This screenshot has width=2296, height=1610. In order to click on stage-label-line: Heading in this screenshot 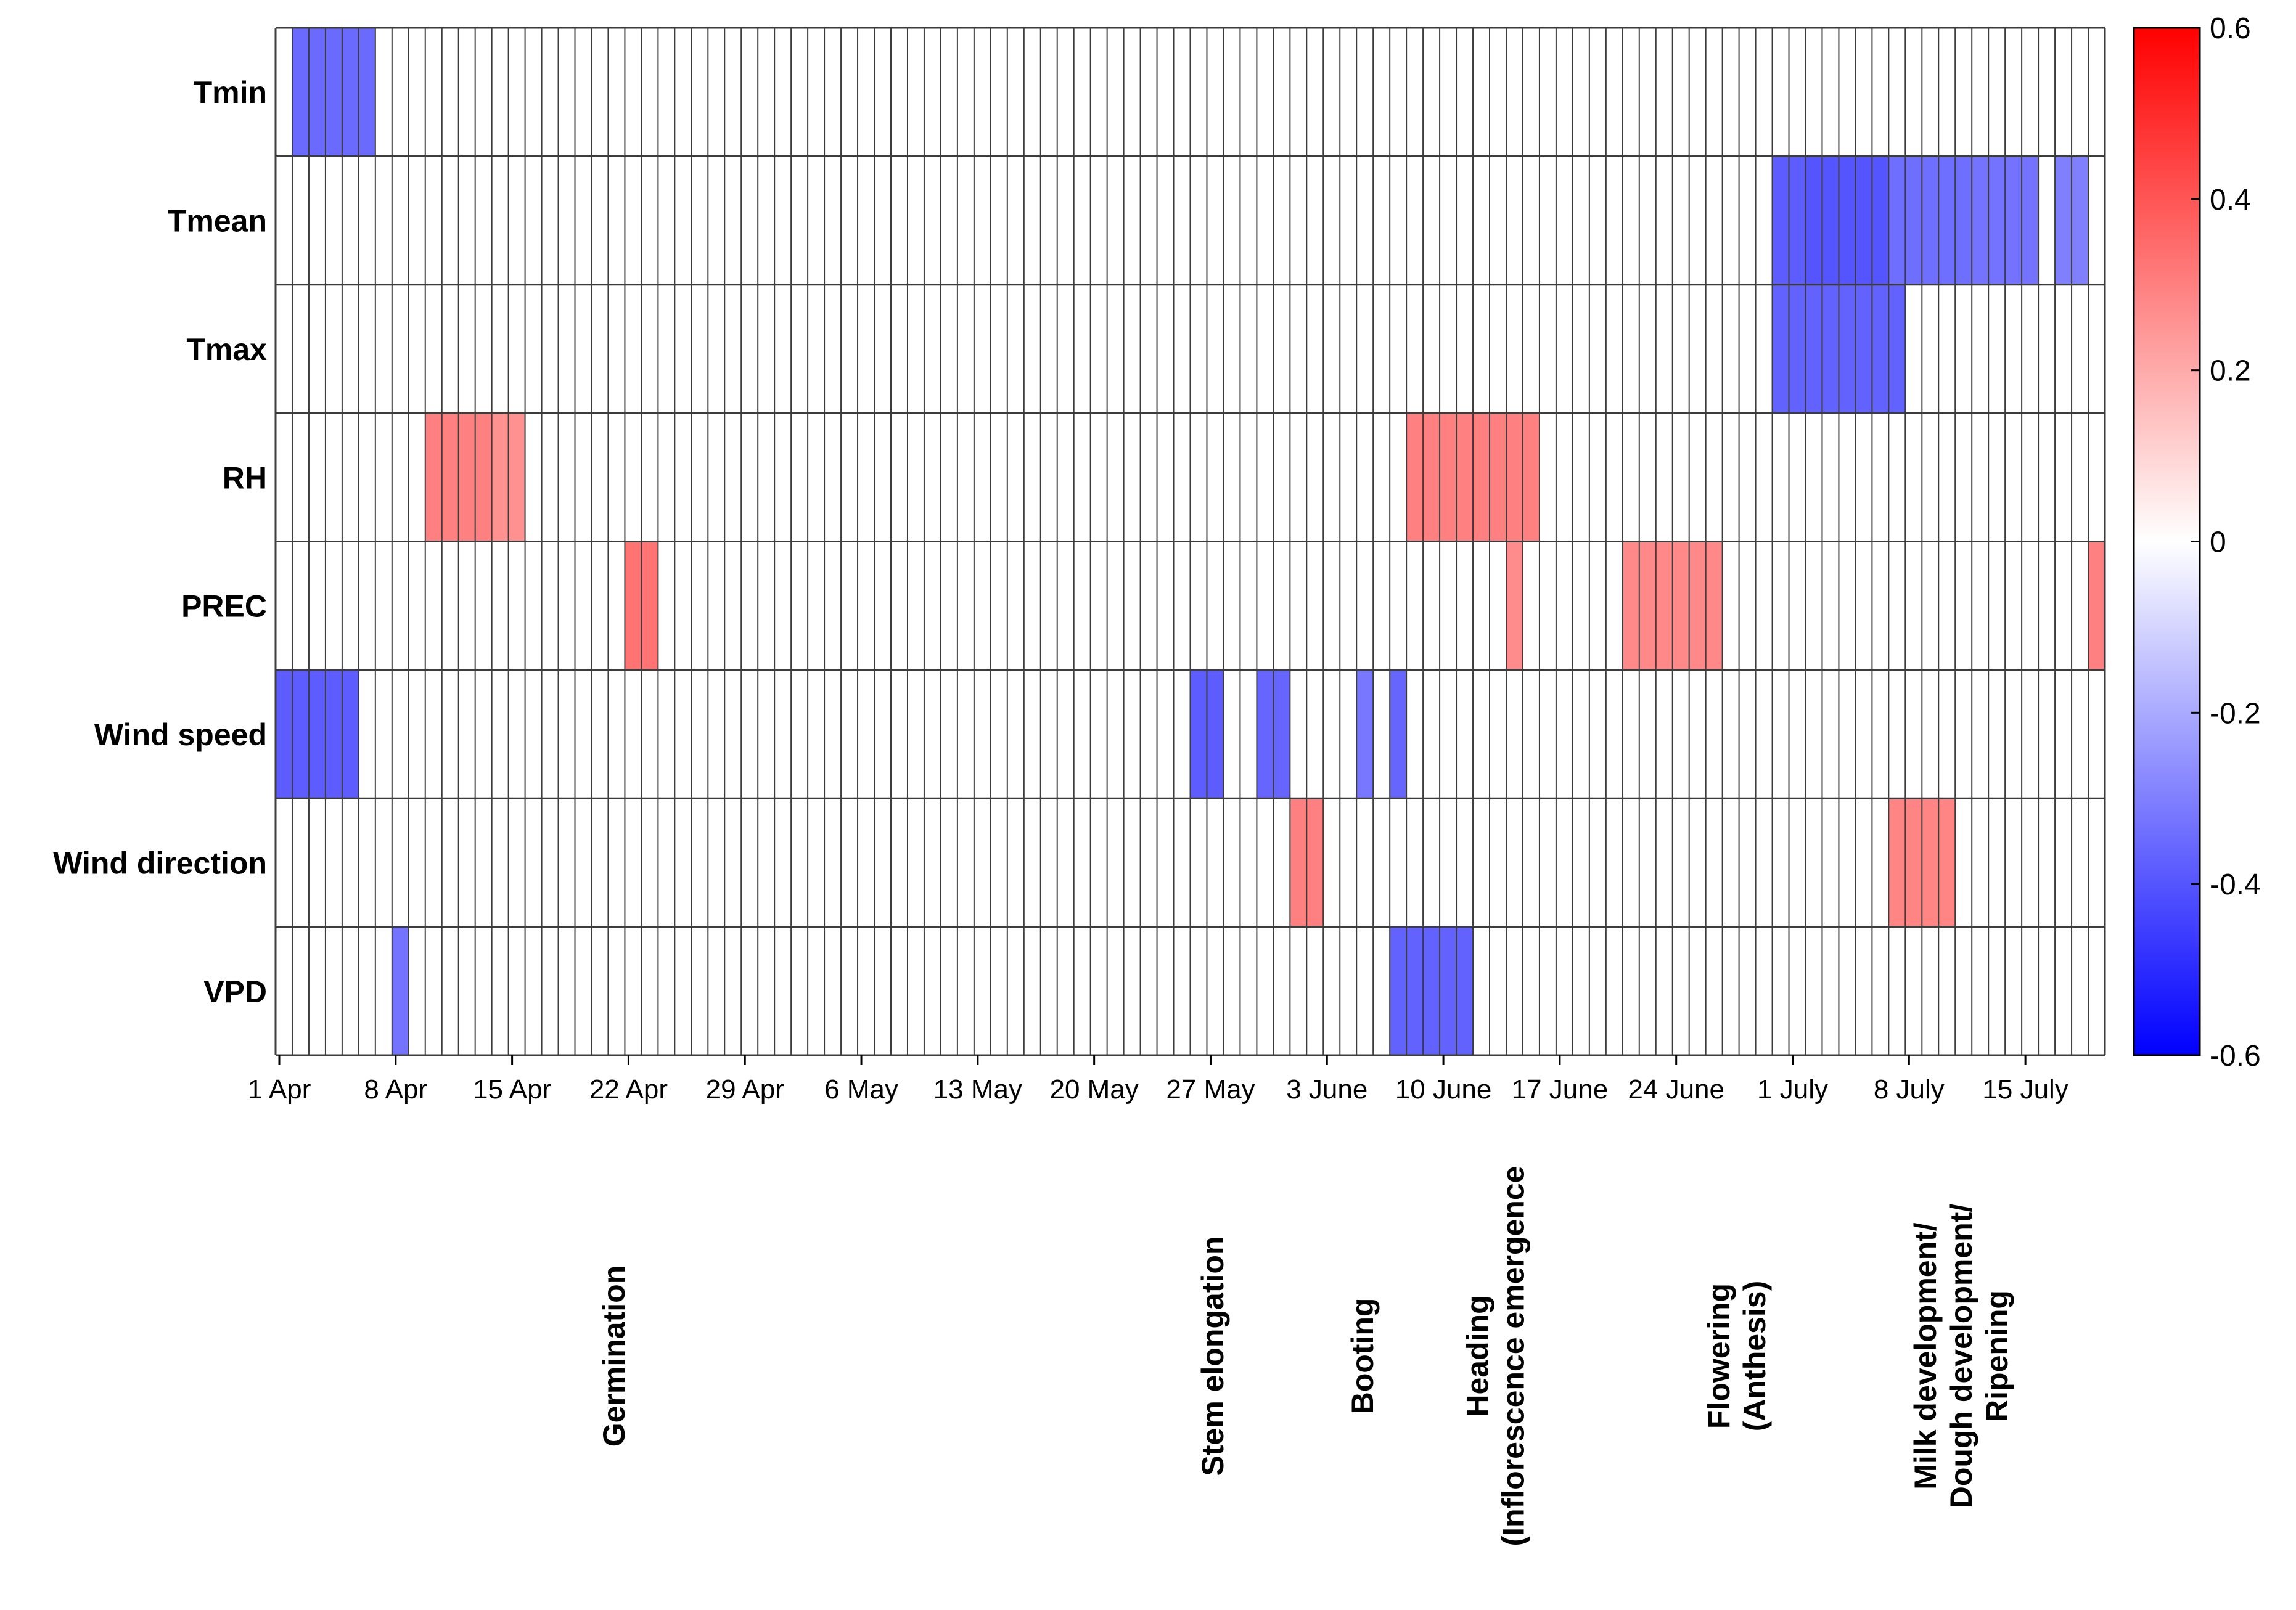, I will do `click(1478, 1356)`.